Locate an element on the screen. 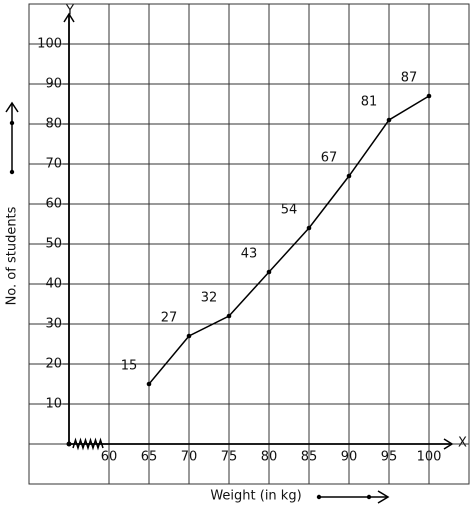 This screenshot has height=510, width=474. x-tick-label: 85 is located at coordinates (309, 457).